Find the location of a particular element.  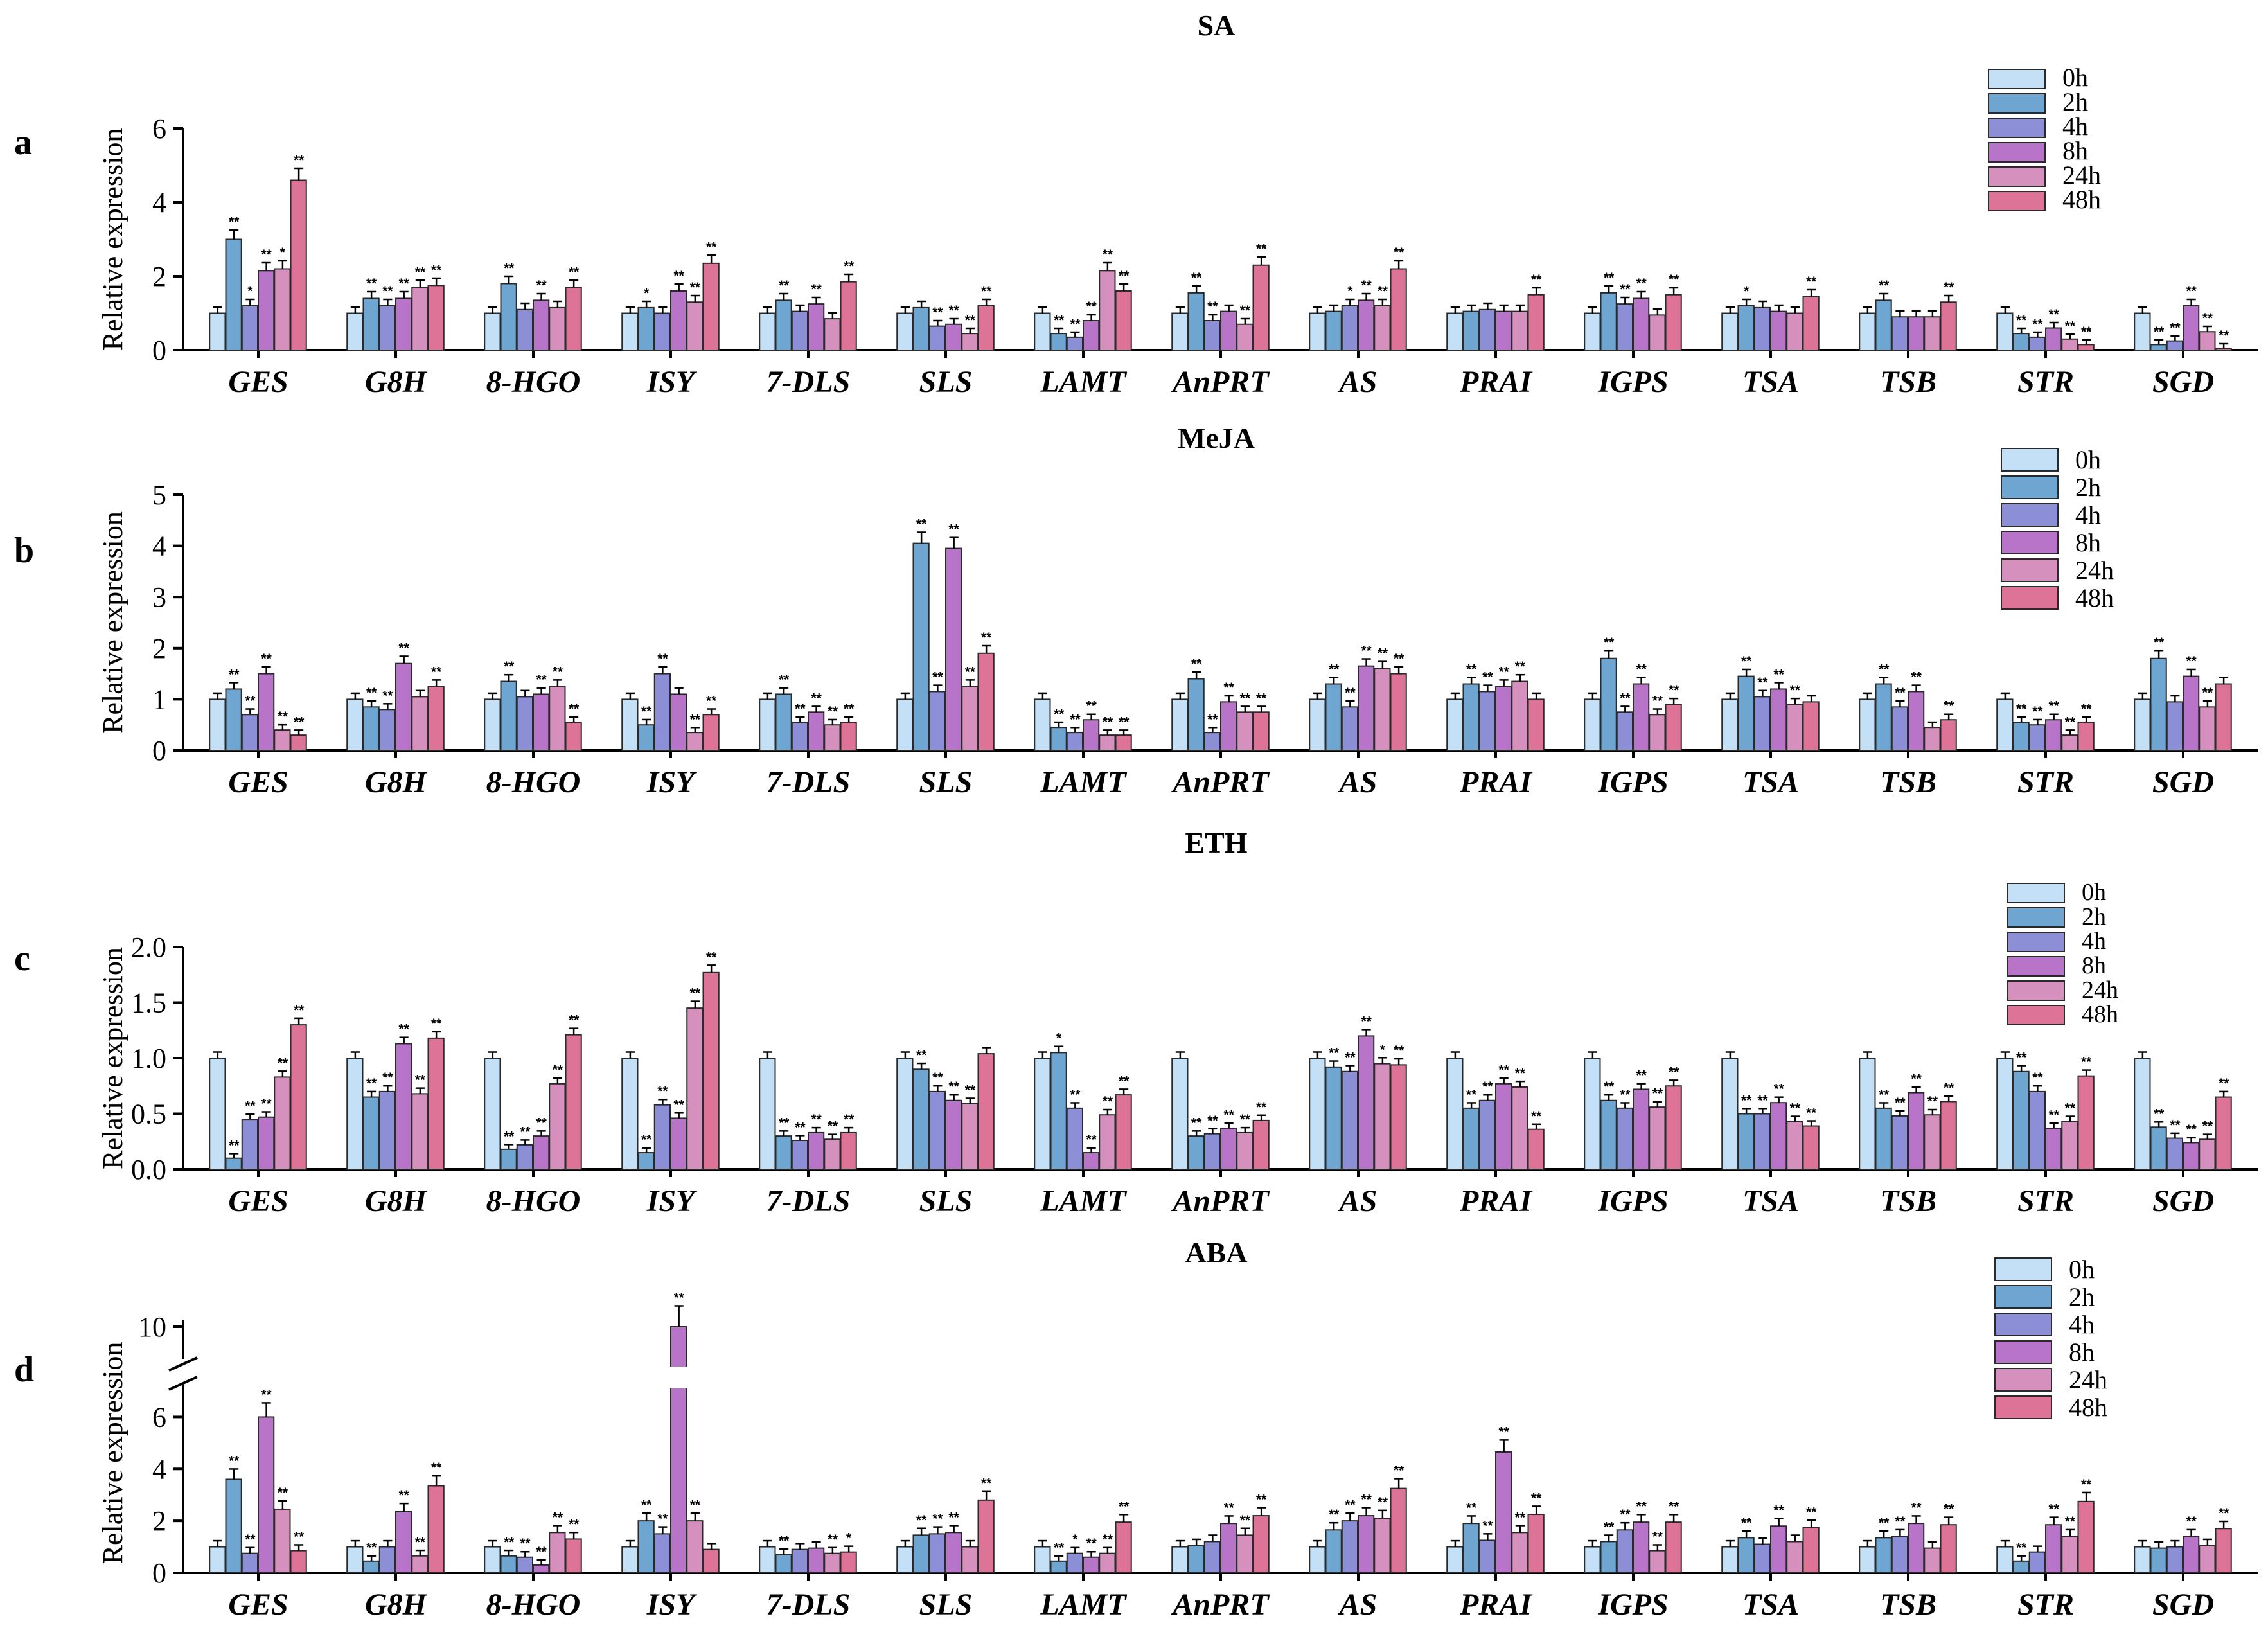

chart-title: SA is located at coordinates (1217, 25).